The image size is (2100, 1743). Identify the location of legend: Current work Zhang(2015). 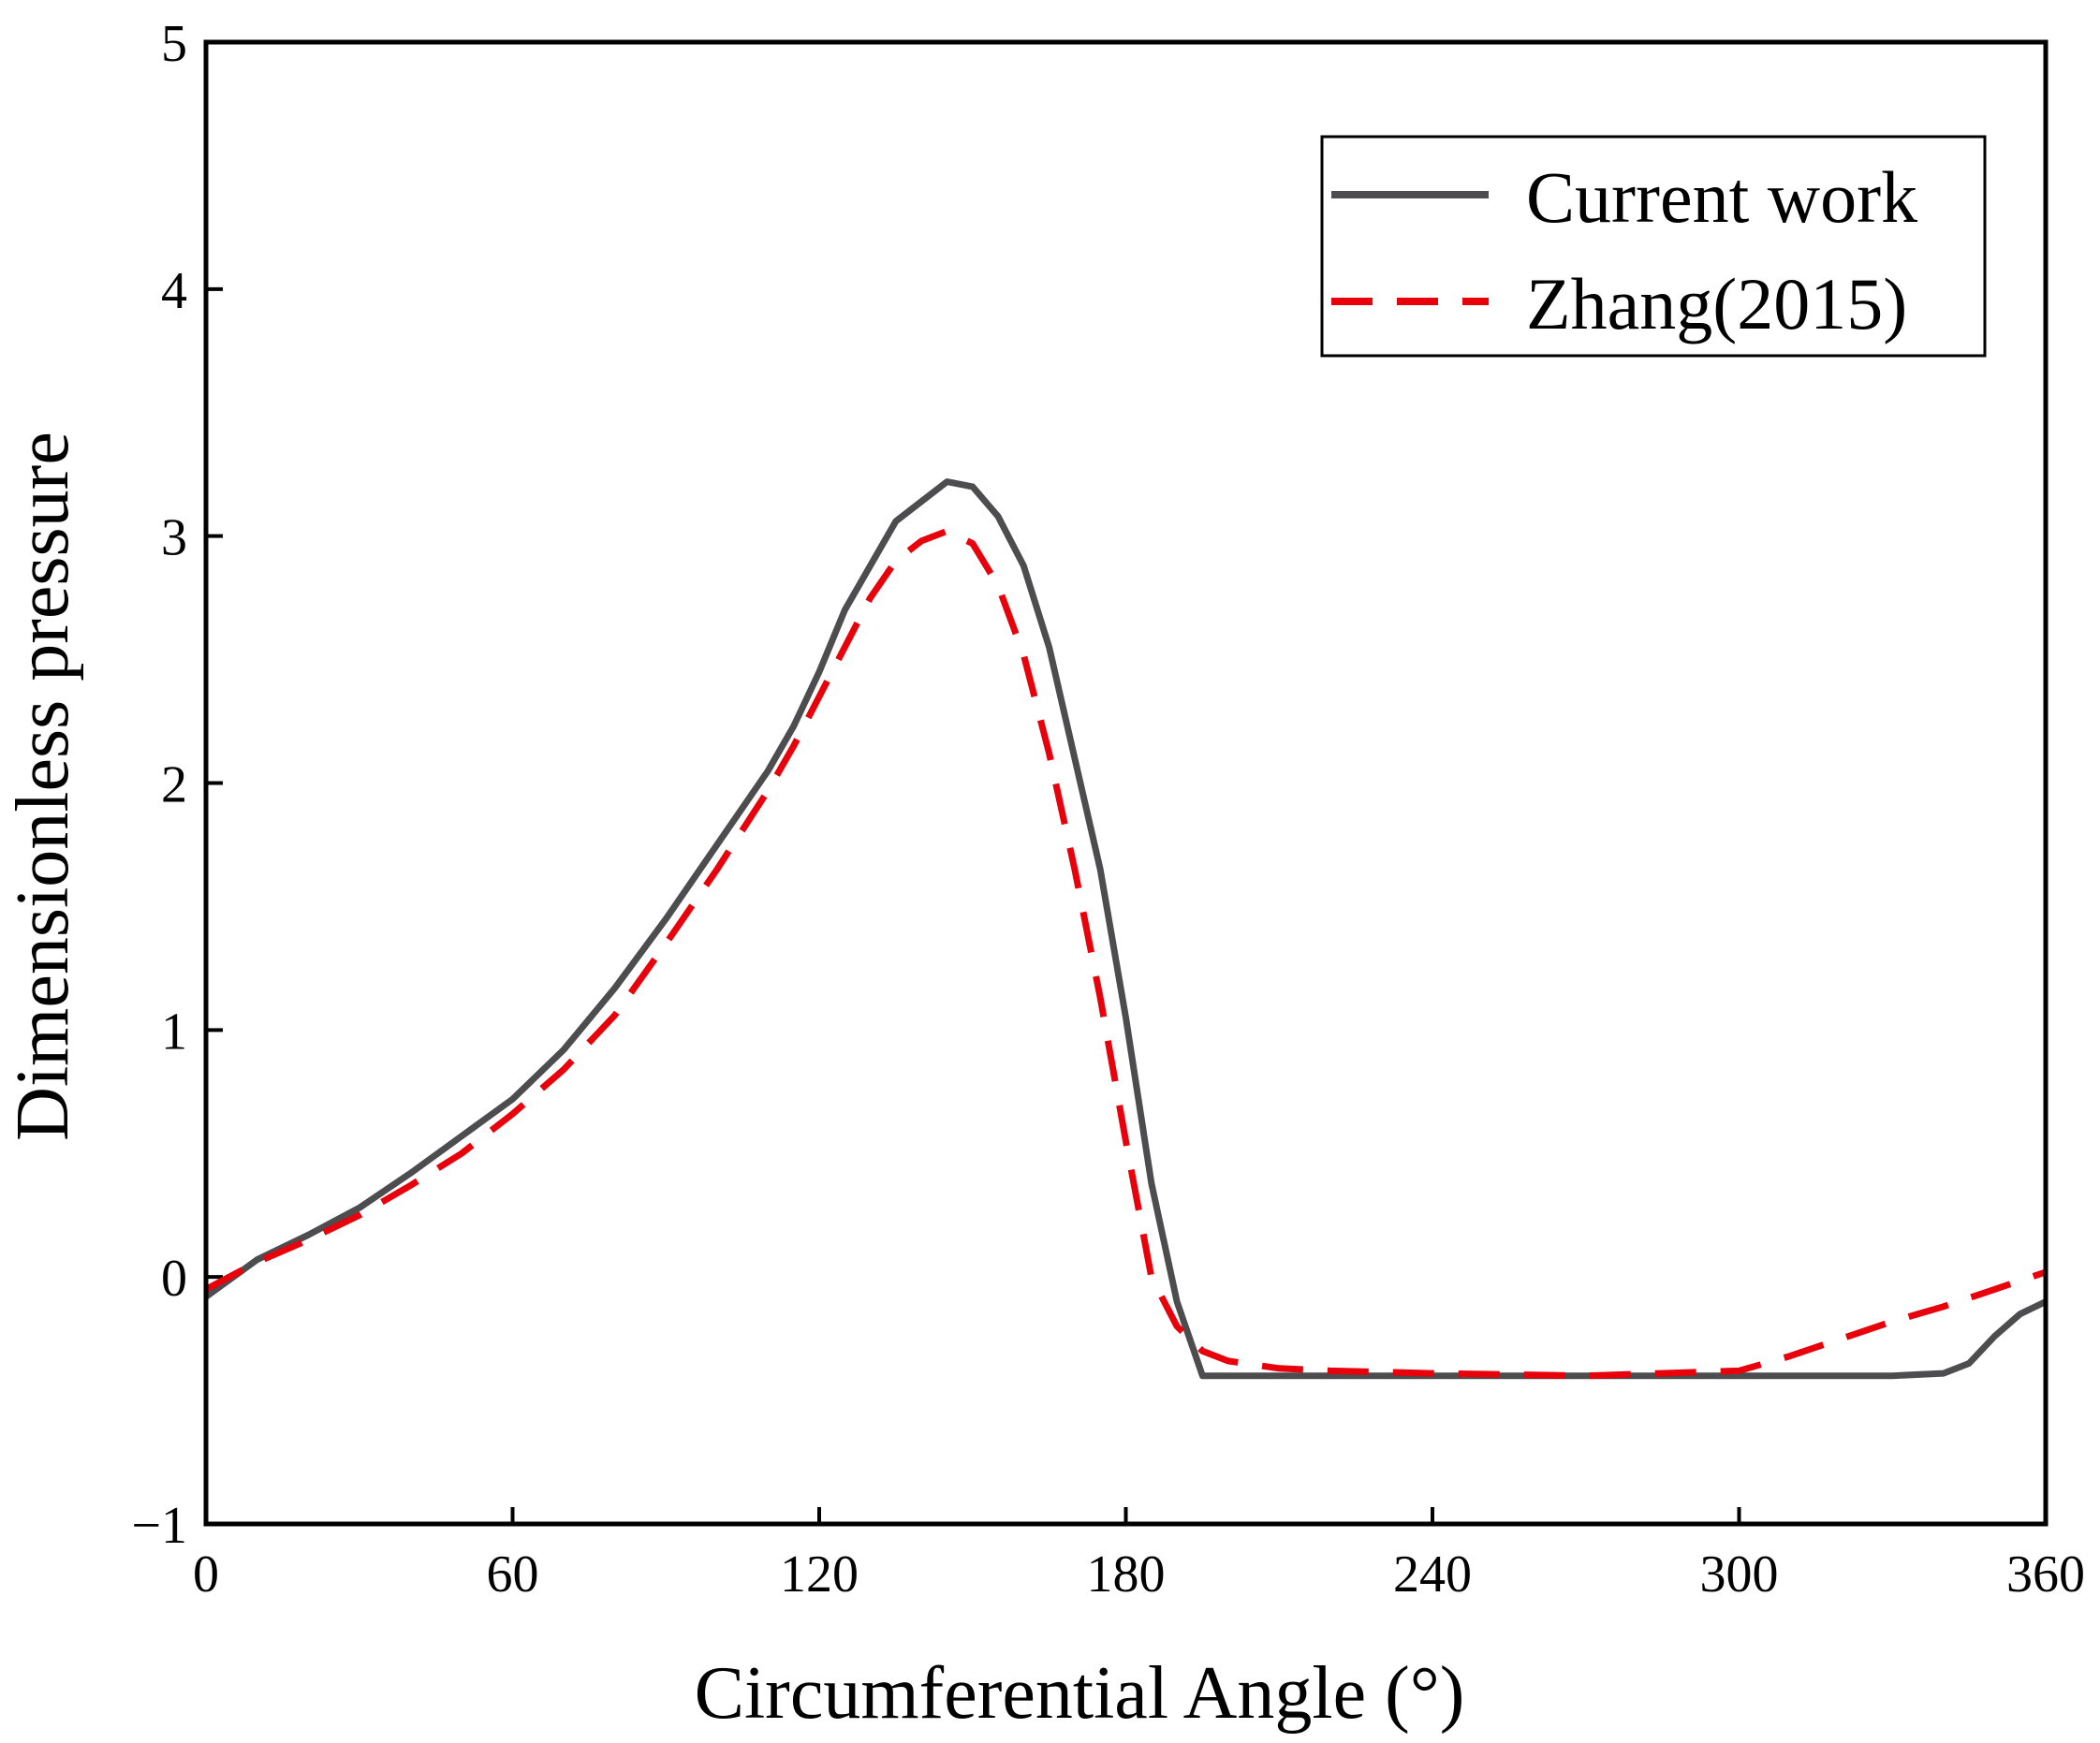
(1653, 246).